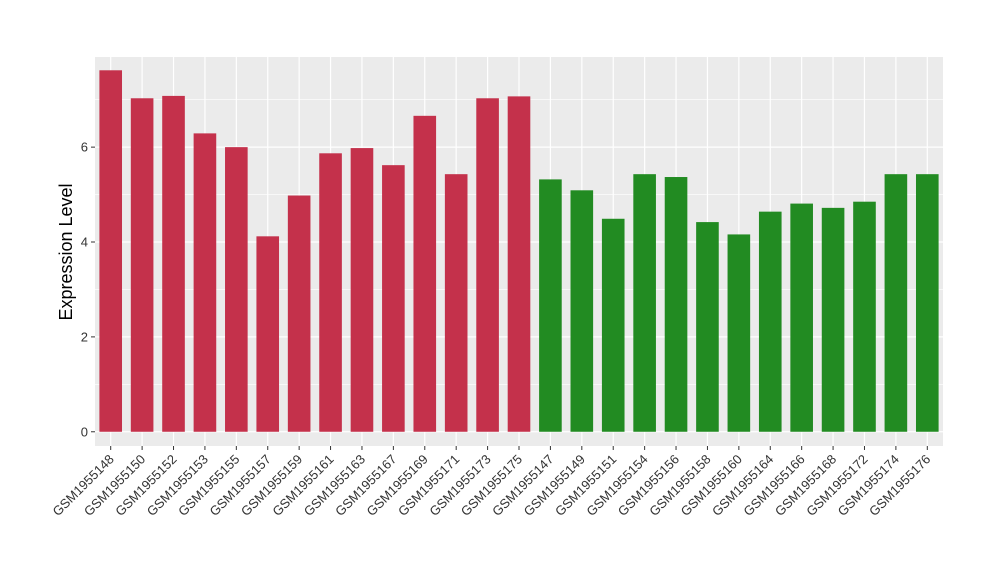  What do you see at coordinates (613, 325) in the screenshot?
I see `bar-GSM1955151` at bounding box center [613, 325].